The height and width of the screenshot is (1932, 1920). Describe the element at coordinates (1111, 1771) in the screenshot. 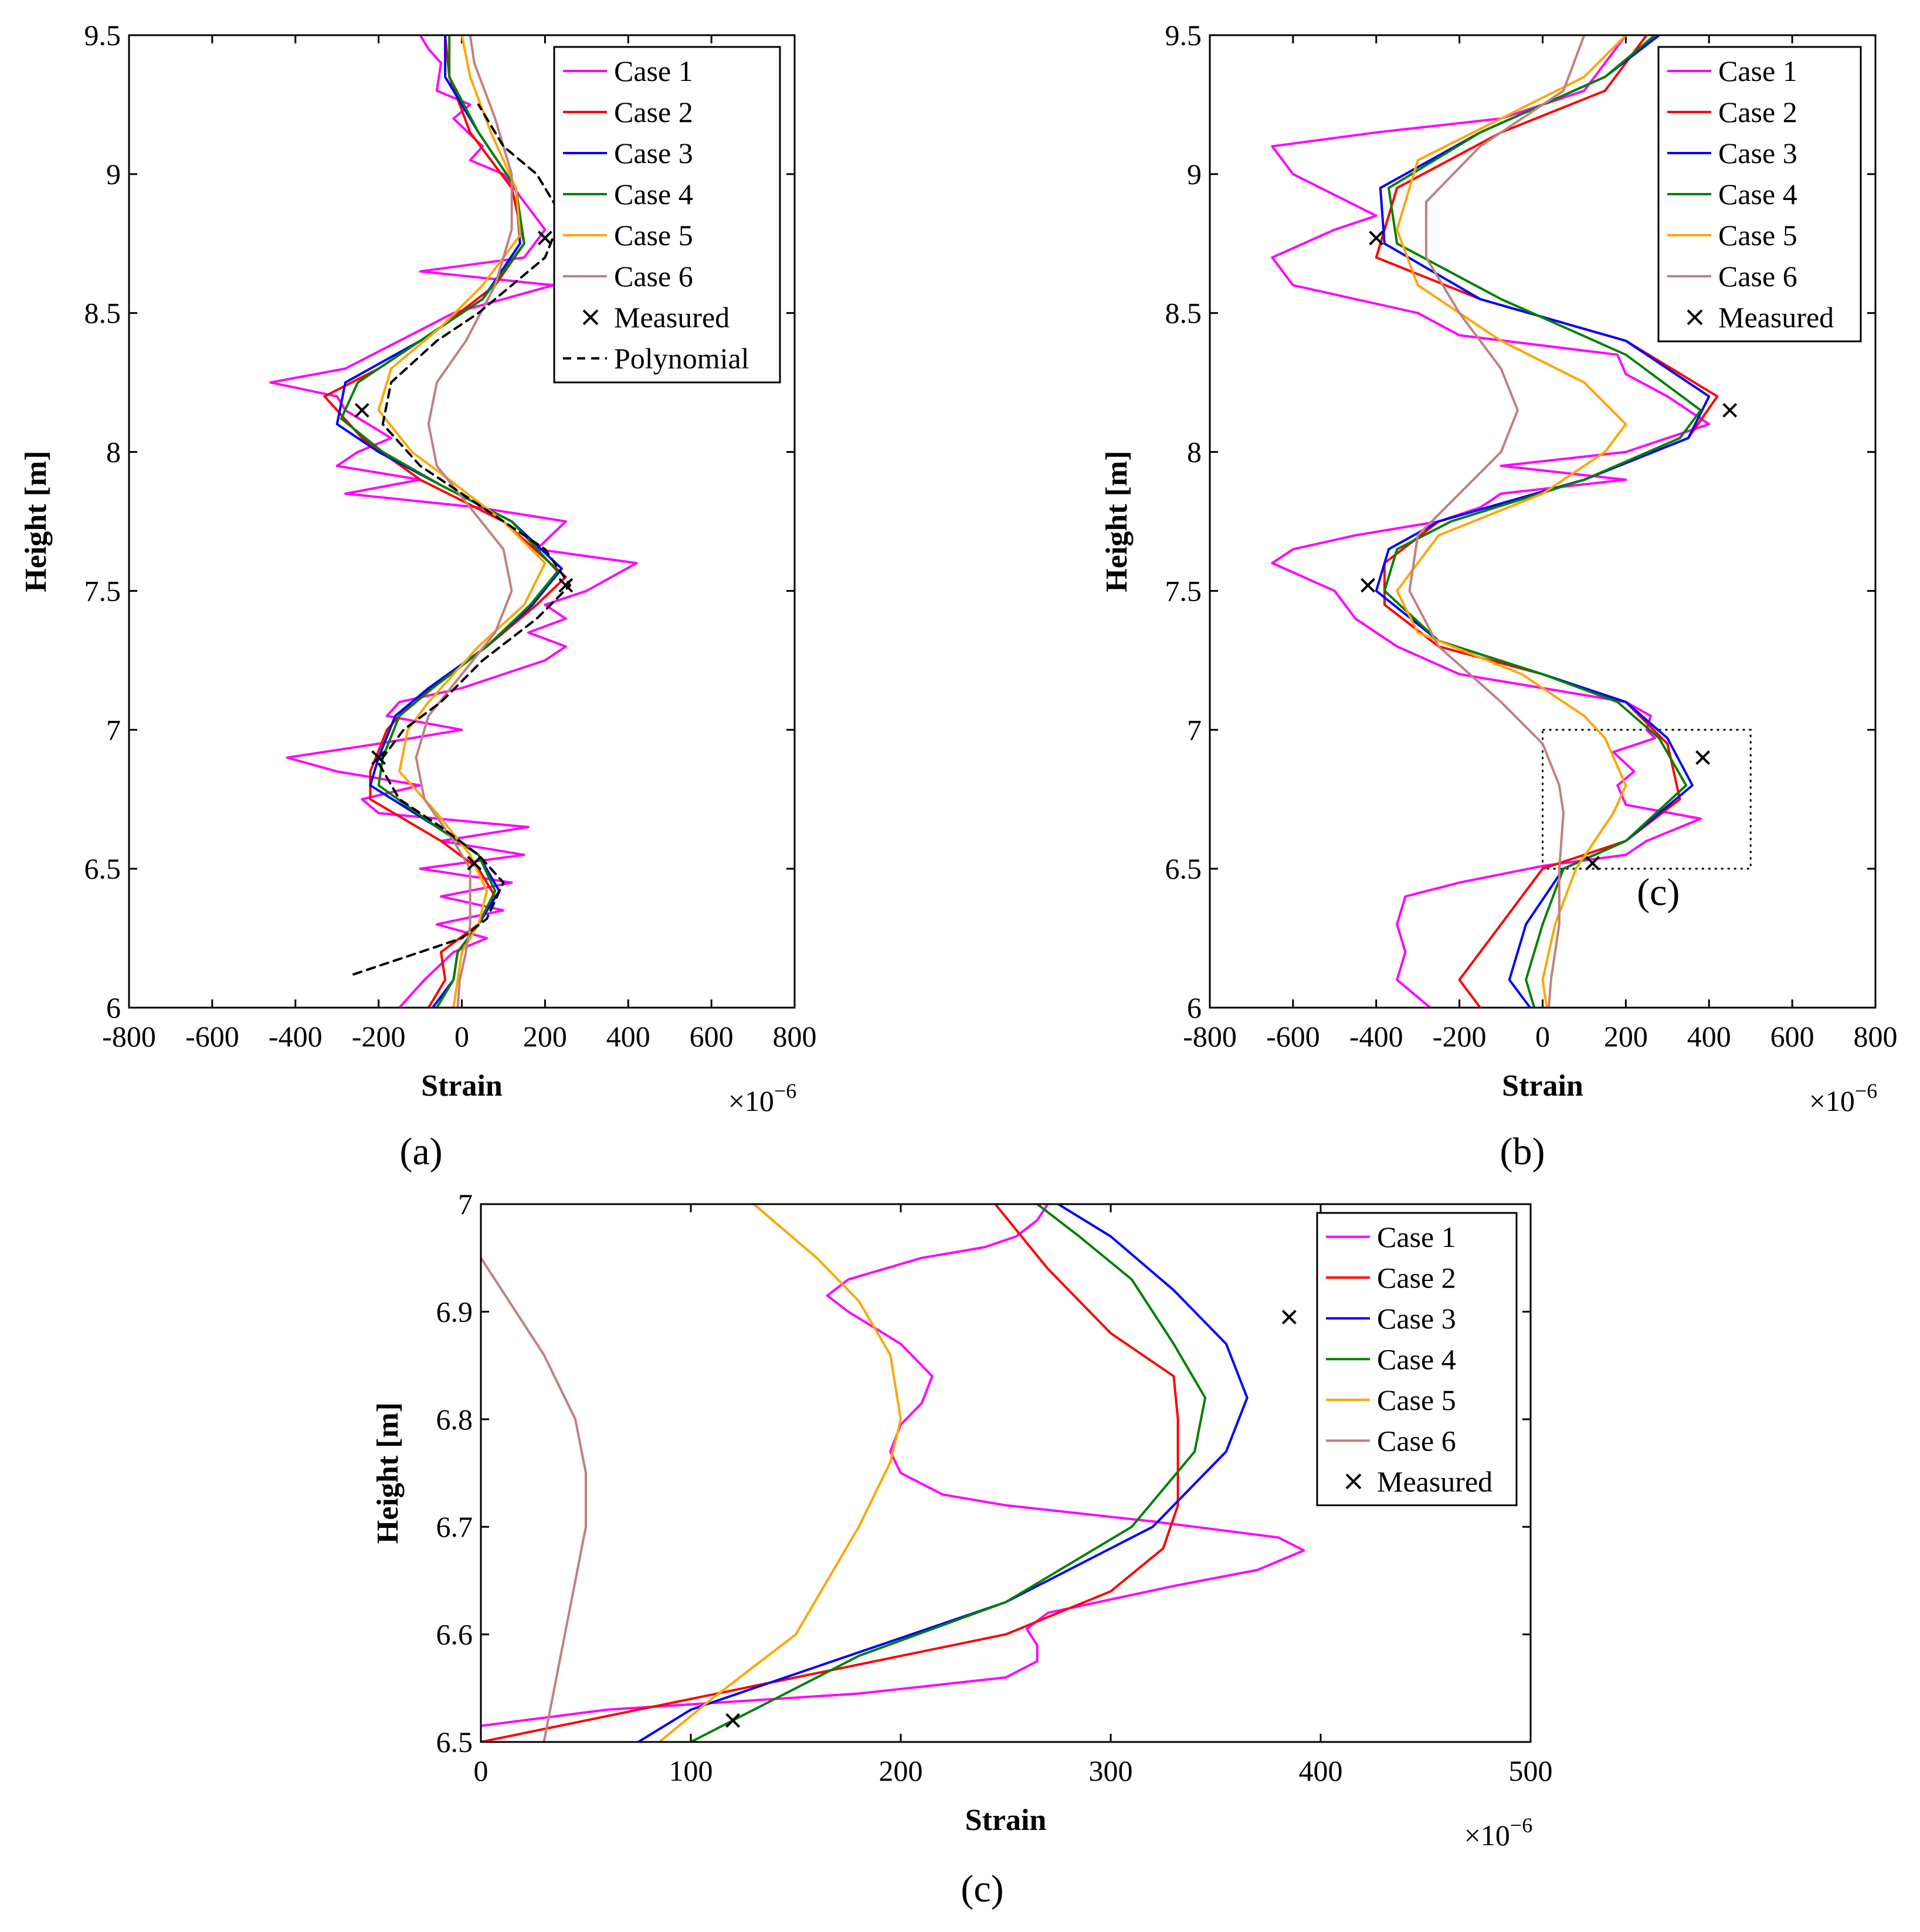

I see `x-tick-label: 300` at that location.